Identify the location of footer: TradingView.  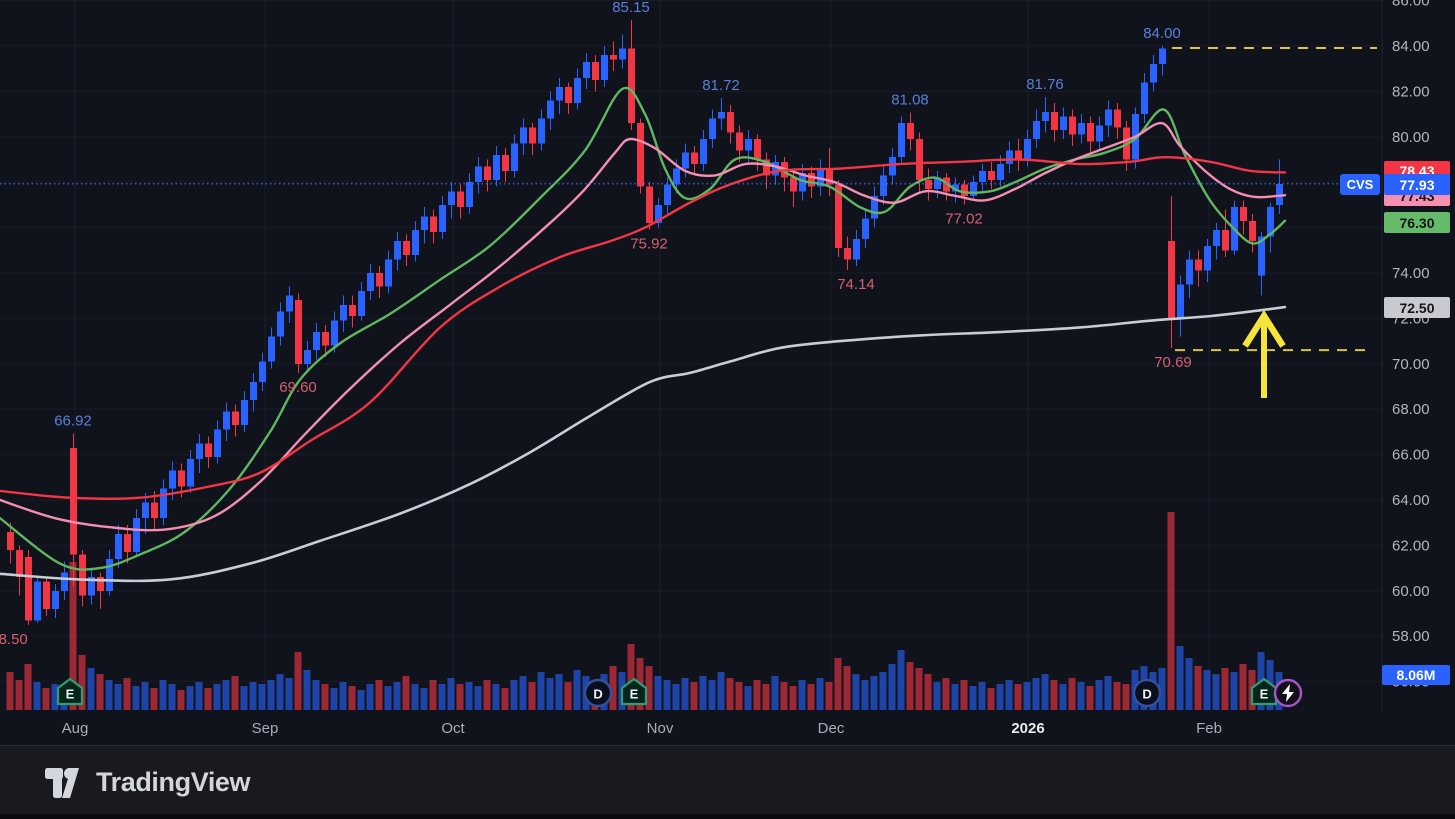
(727, 782).